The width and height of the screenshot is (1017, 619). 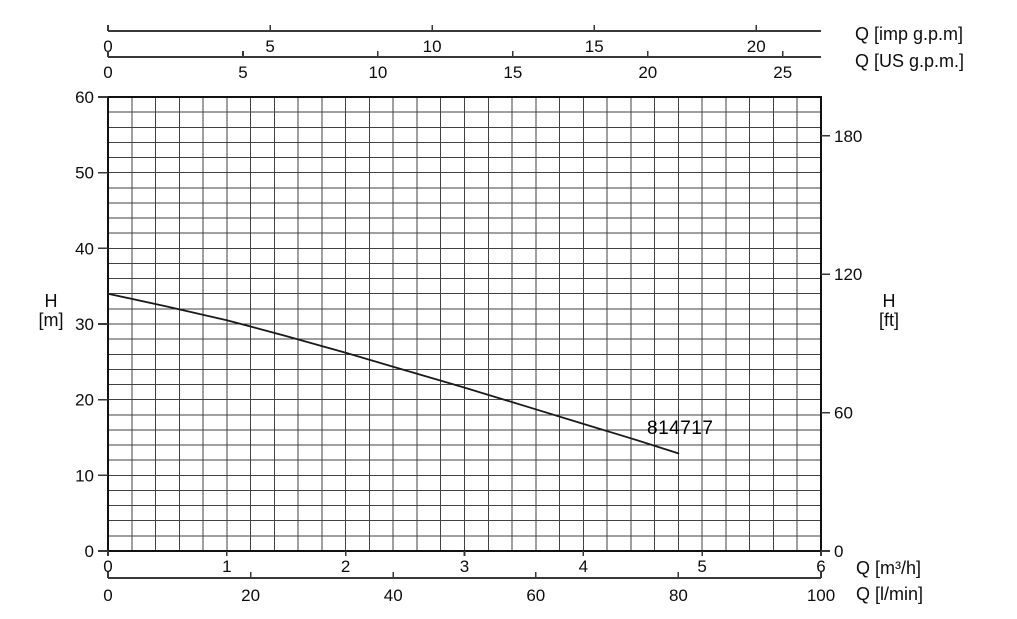 I want to click on left-axis-unit-line1: H, so click(x=51, y=301).